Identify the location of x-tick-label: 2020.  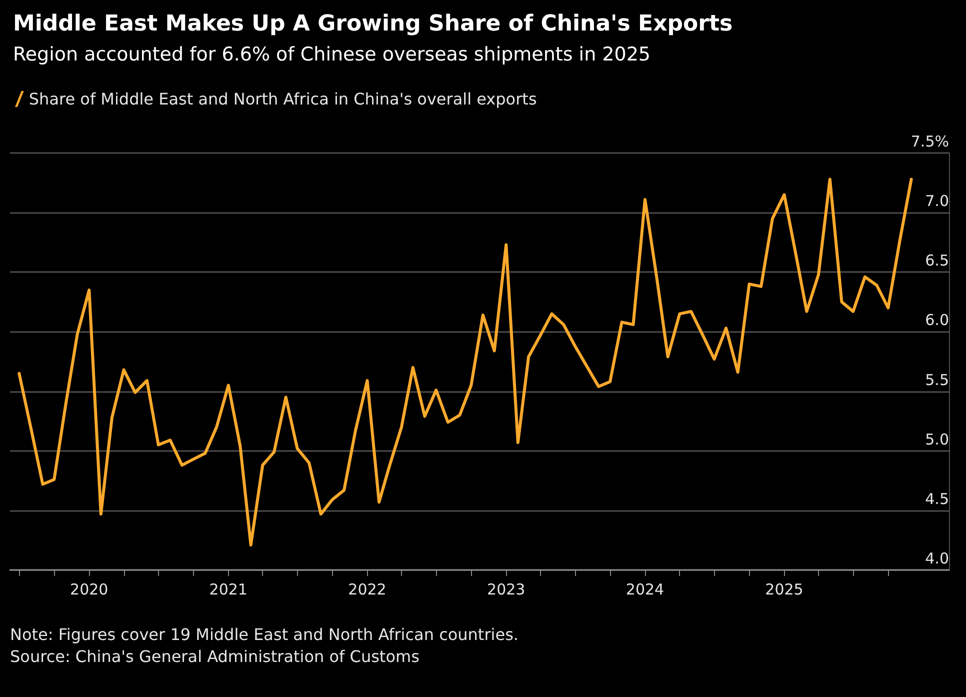
(89, 589).